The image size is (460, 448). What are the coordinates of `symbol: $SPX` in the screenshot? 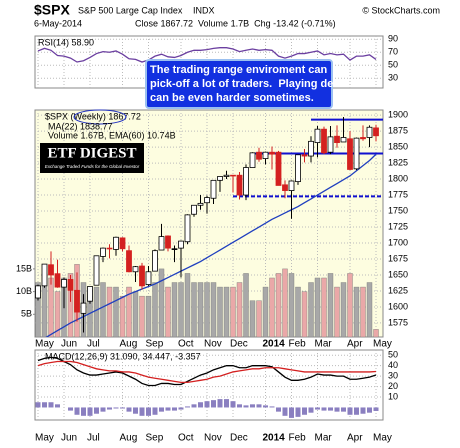 It's located at (52, 10).